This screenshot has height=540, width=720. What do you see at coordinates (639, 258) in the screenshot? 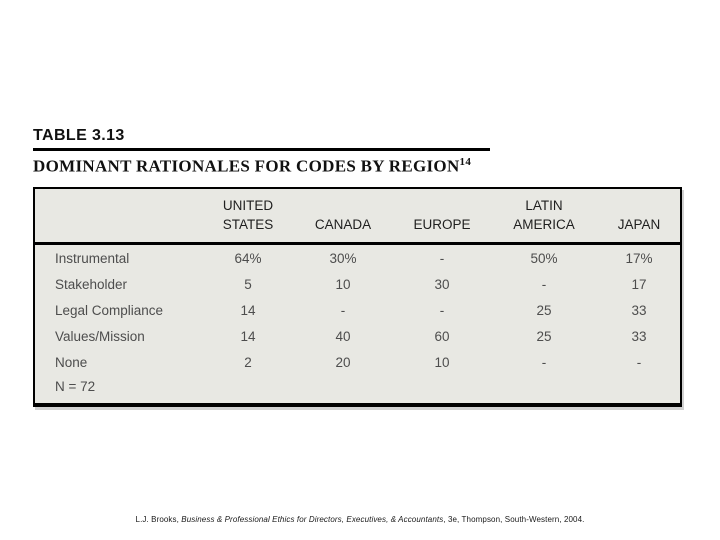
I see `cell-value: 17%` at bounding box center [639, 258].